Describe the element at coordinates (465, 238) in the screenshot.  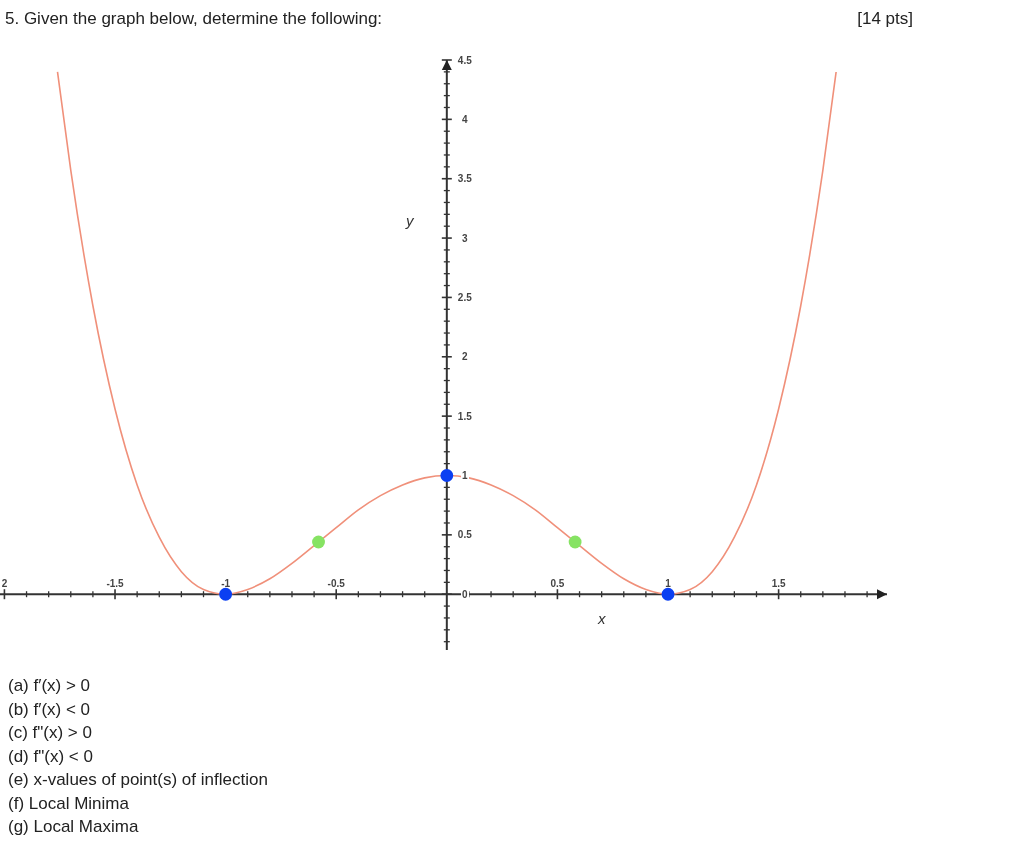
I see `y-tick-label: 3` at that location.